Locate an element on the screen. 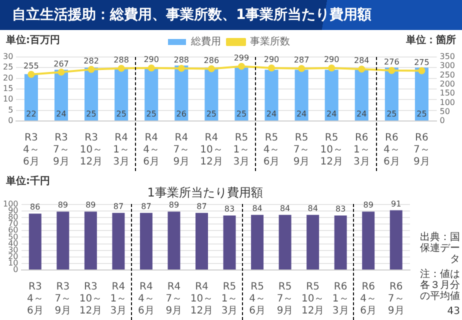 The image size is (462, 320). legend-label: 事業所数 is located at coordinates (270, 42).